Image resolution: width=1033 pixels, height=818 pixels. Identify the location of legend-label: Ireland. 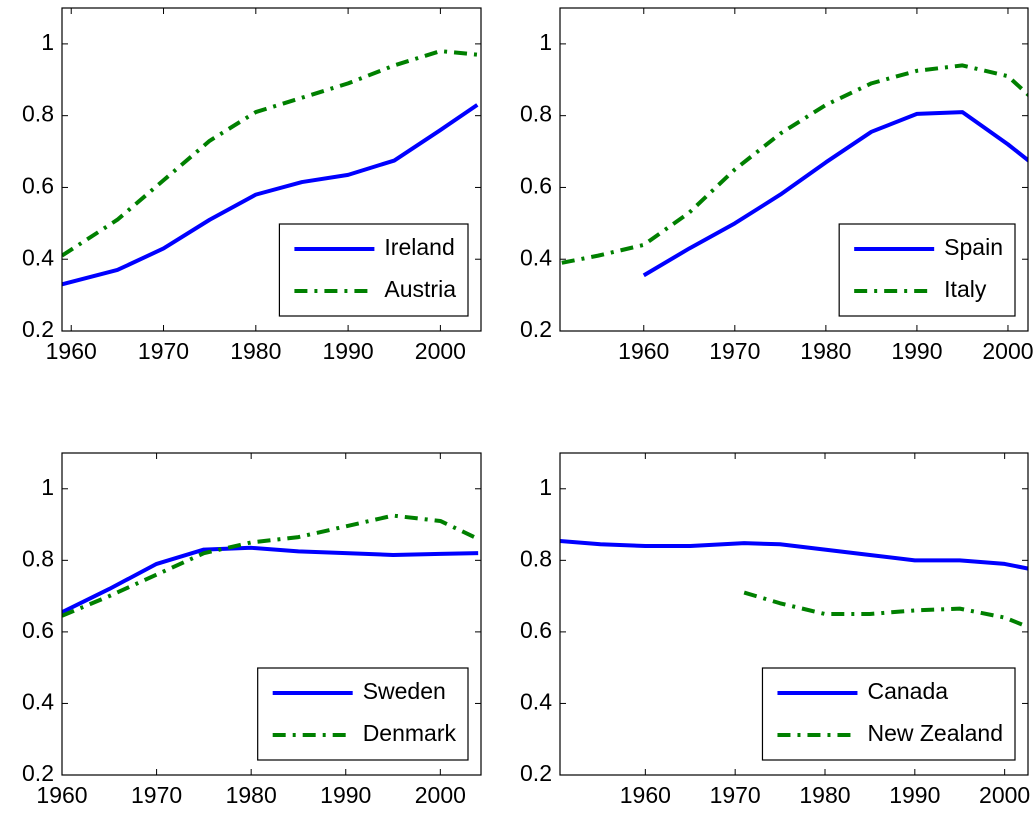
(419, 247).